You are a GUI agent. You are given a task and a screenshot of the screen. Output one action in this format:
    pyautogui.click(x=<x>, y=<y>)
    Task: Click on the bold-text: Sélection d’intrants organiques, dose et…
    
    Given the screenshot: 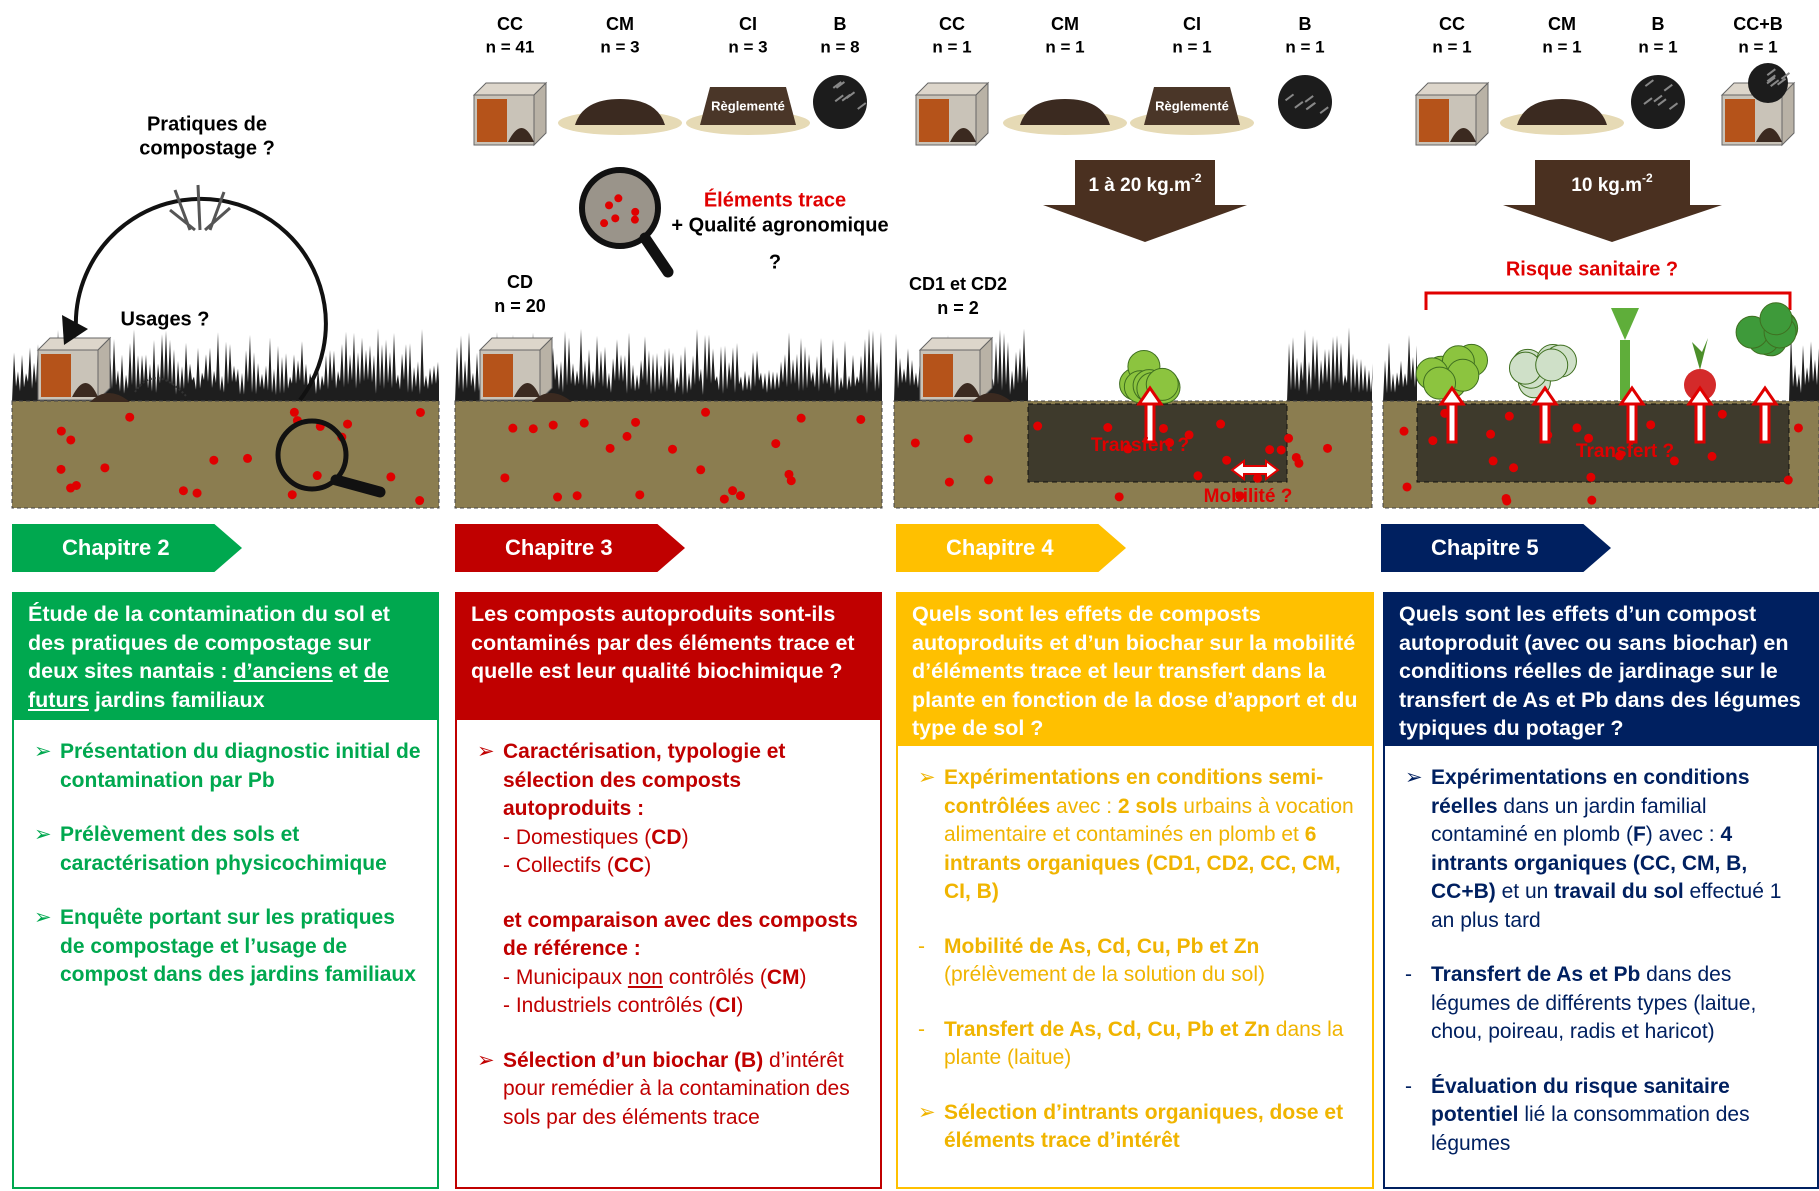 What is the action you would take?
    pyautogui.click(x=1144, y=1126)
    